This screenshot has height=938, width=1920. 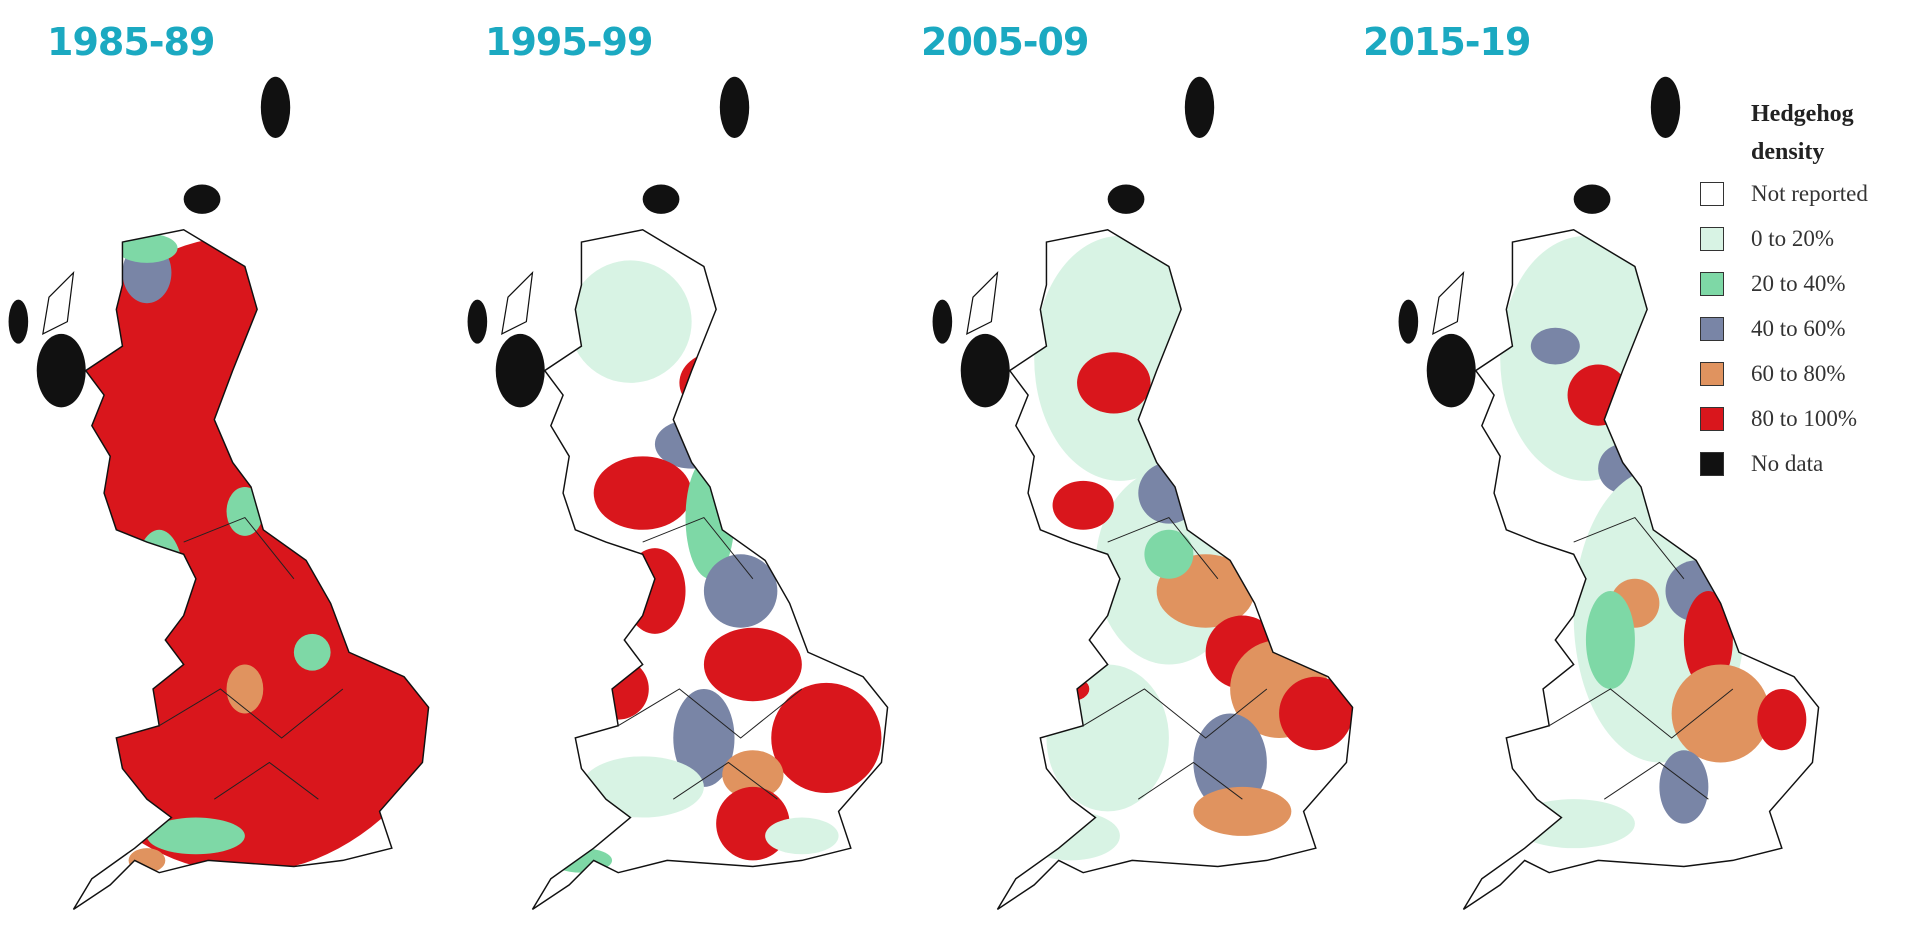 What do you see at coordinates (1787, 463) in the screenshot?
I see `legend-label: No data` at bounding box center [1787, 463].